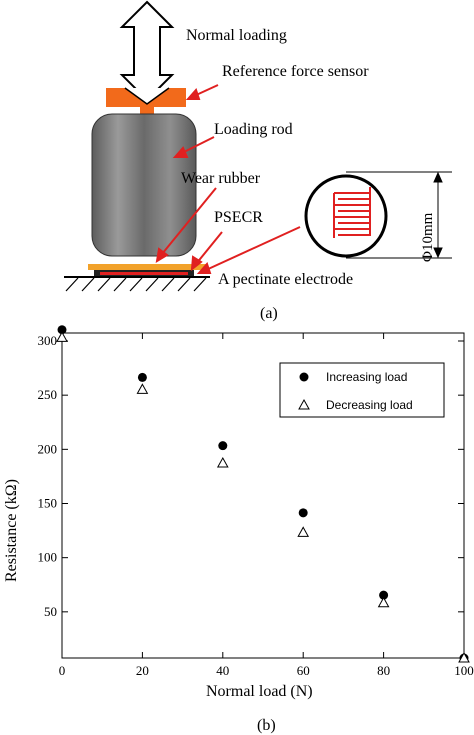 The height and width of the screenshot is (735, 474). Describe the element at coordinates (50, 611) in the screenshot. I see `y-tick-label: 50` at that location.